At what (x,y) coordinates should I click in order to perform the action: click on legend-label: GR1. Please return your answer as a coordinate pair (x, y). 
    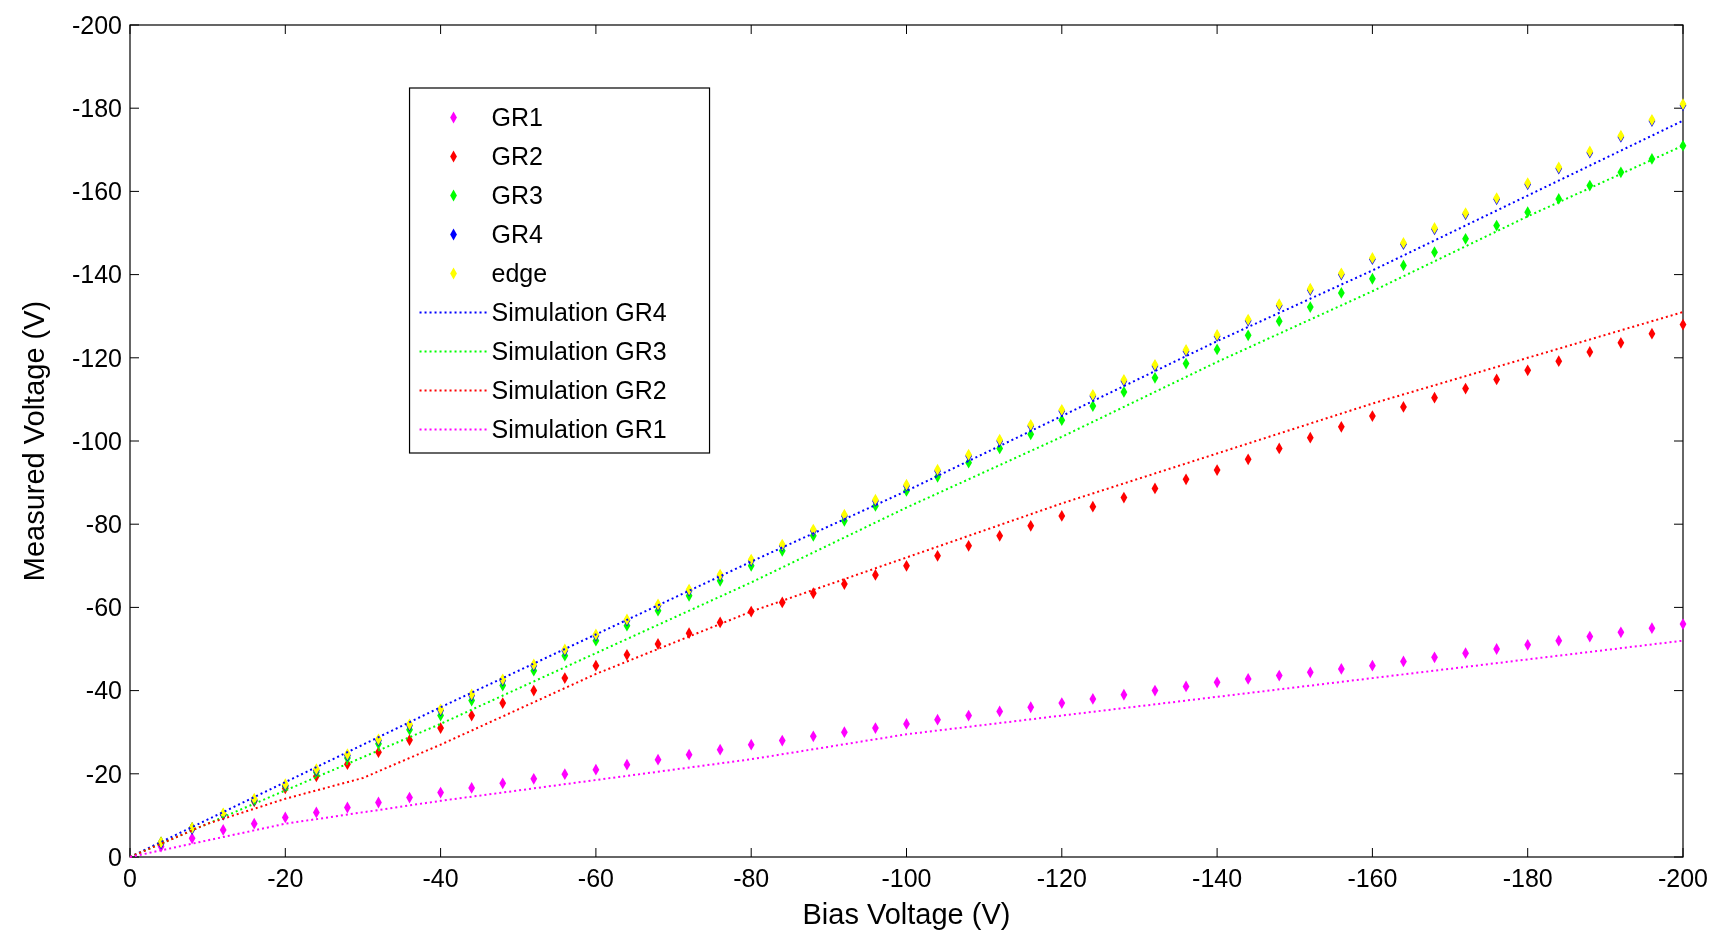
    Looking at the image, I should click on (517, 117).